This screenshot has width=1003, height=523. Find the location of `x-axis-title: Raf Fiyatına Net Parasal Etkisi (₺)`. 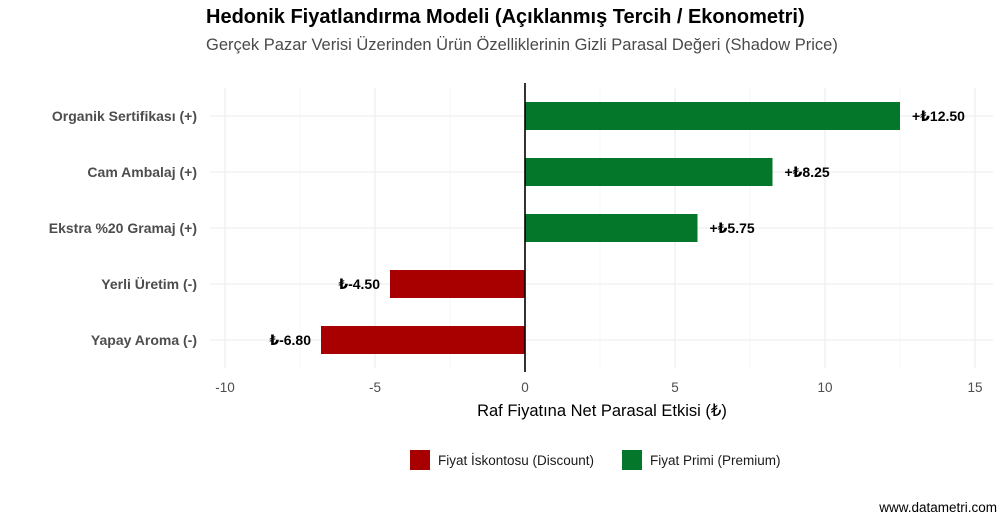

x-axis-title: Raf Fiyatına Net Parasal Etkisi (₺) is located at coordinates (602, 411).